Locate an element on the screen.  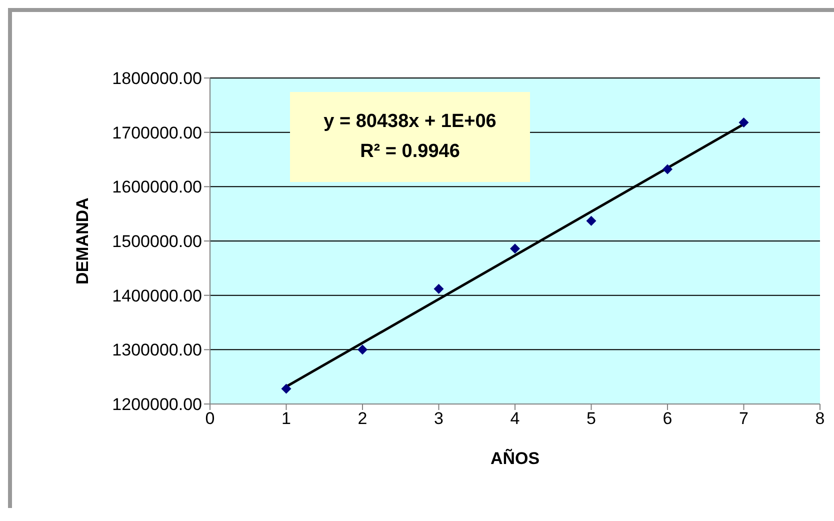
x-tick-label: 7 is located at coordinates (743, 418).